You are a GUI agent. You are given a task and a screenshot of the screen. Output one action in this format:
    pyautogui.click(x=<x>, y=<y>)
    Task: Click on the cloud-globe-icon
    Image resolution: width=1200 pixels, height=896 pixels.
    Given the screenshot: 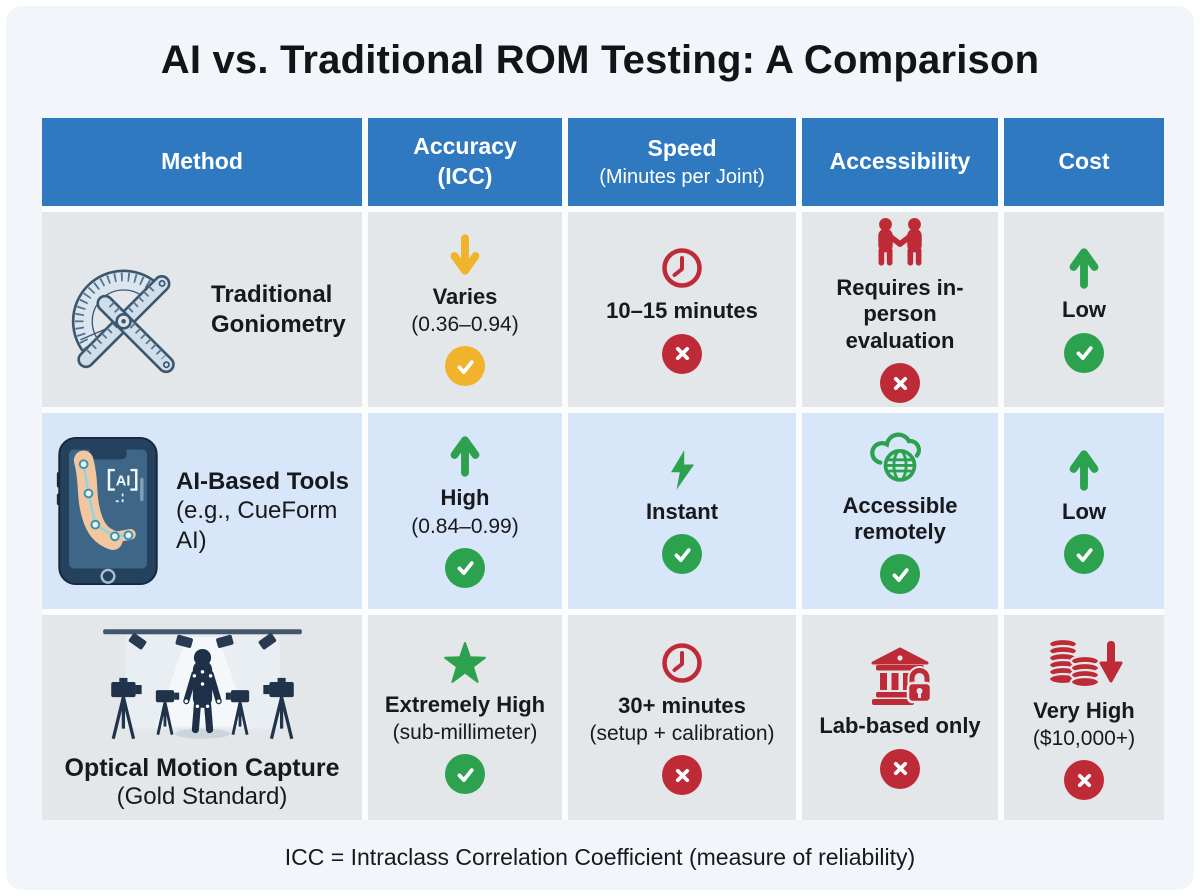 What is the action you would take?
    pyautogui.click(x=895, y=457)
    